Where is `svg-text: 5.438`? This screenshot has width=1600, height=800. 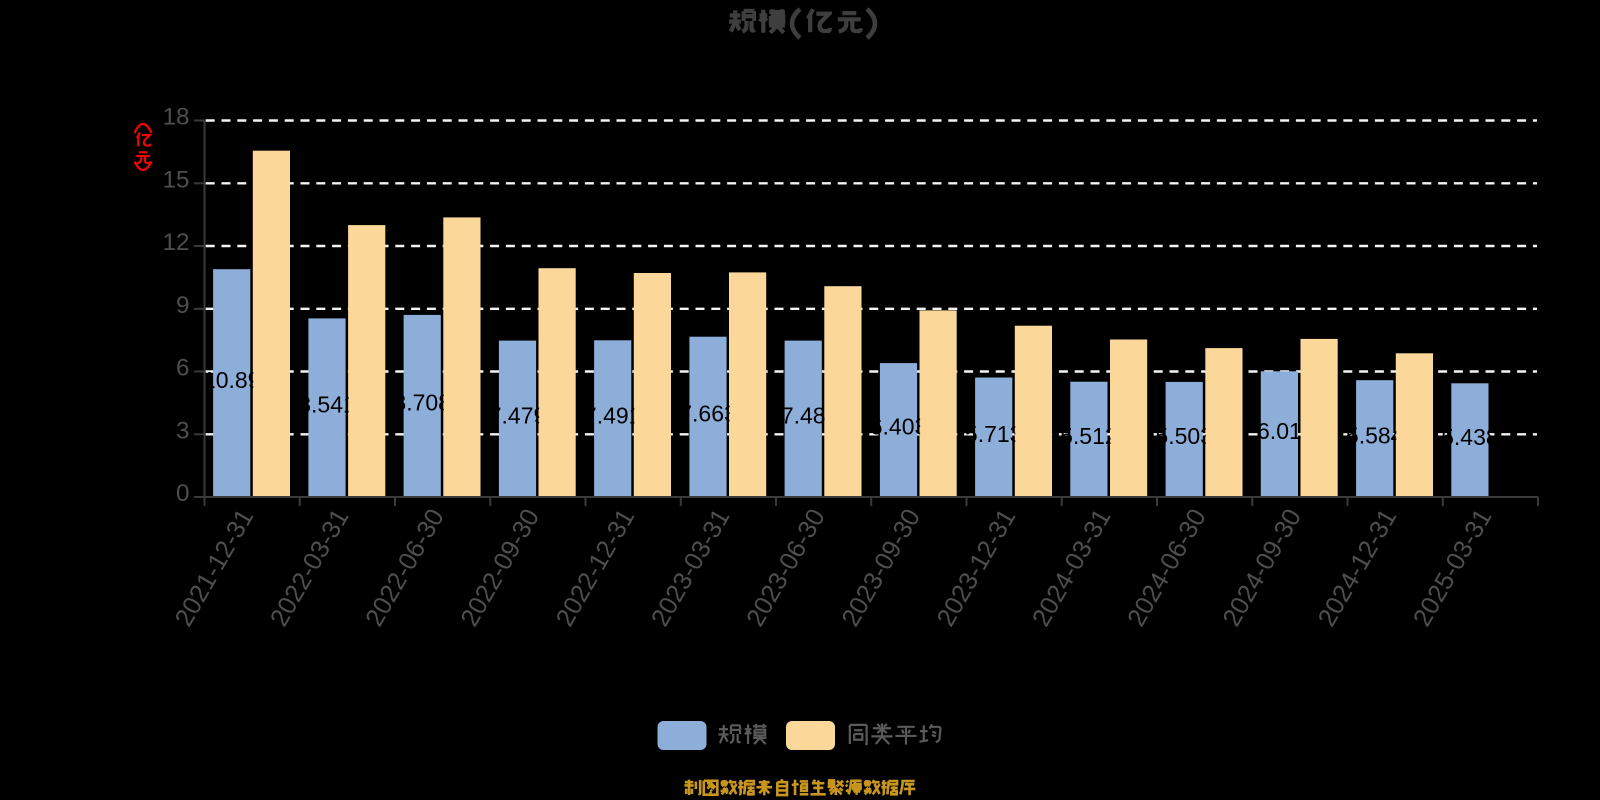 svg-text: 5.438 is located at coordinates (1470, 437).